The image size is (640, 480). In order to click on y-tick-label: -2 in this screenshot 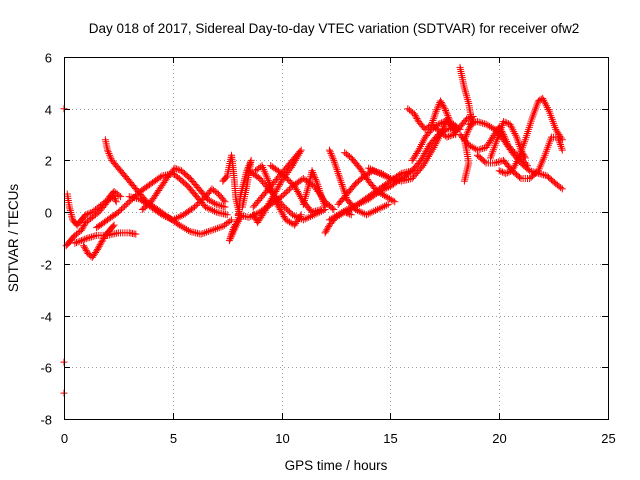, I will do `click(46, 265)`.